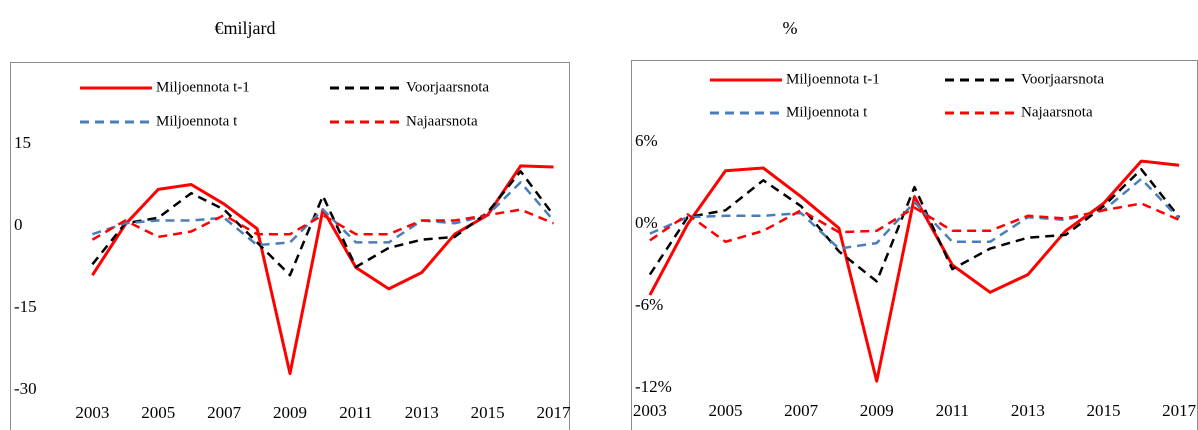 Image resolution: width=1198 pixels, height=430 pixels. I want to click on y-tick-label: 0%, so click(646, 222).